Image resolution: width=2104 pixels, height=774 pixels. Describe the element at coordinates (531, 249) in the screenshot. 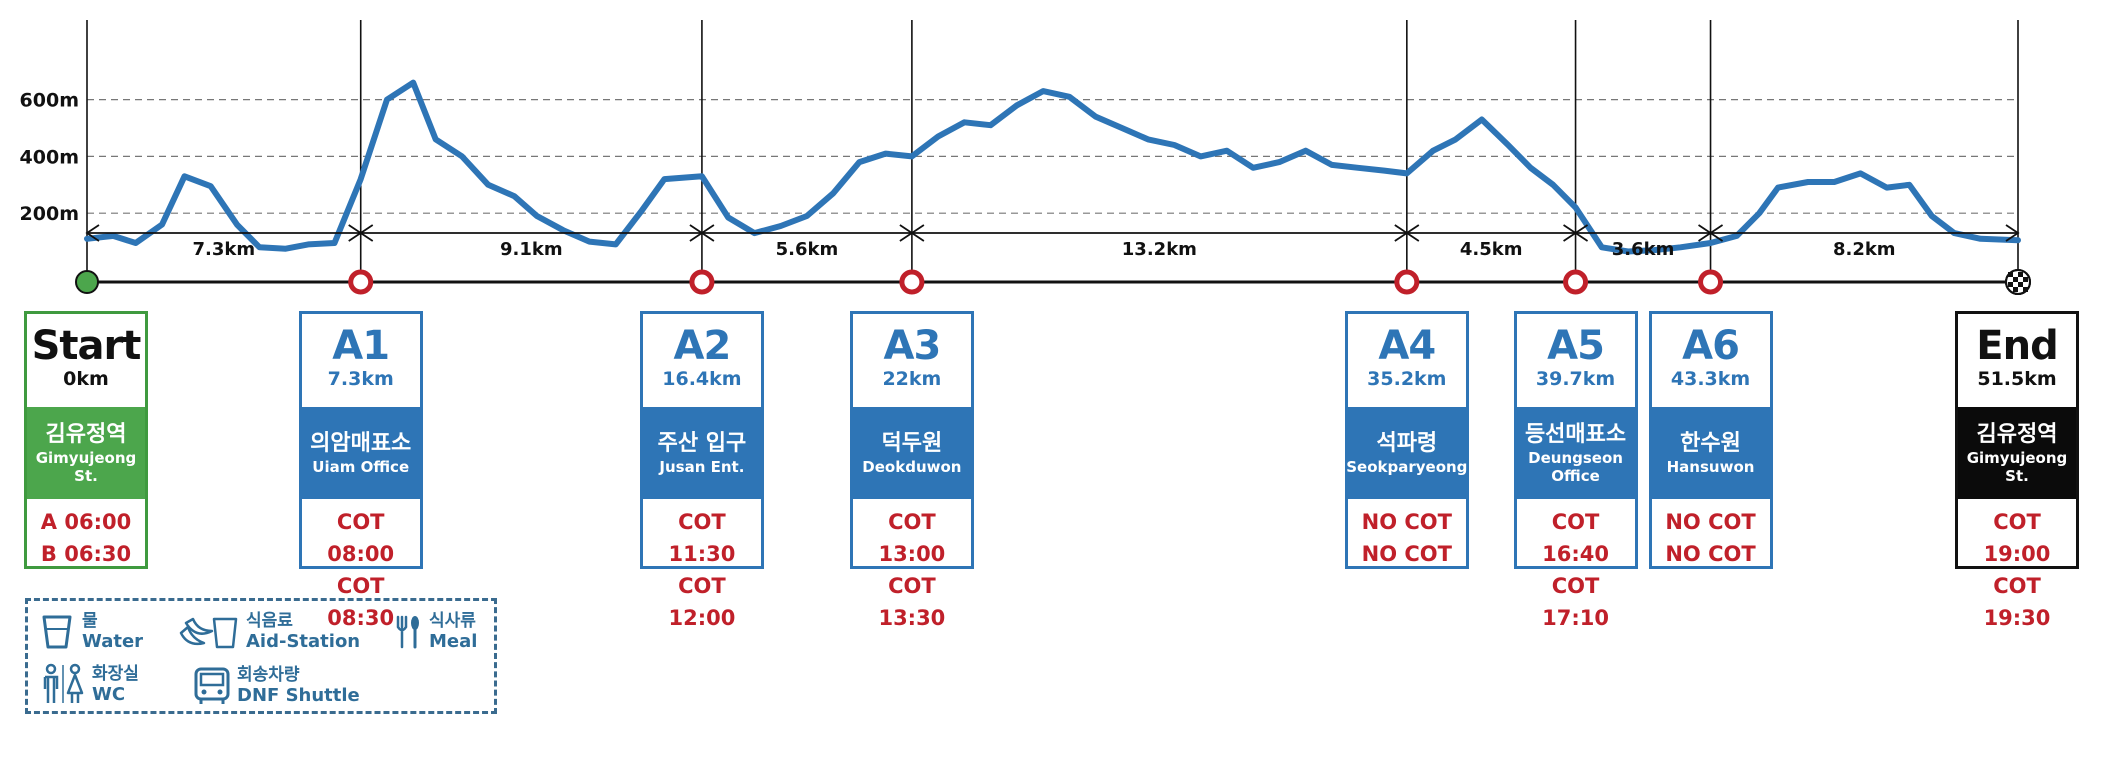

I see `segment-distance-label: 9.1km` at that location.